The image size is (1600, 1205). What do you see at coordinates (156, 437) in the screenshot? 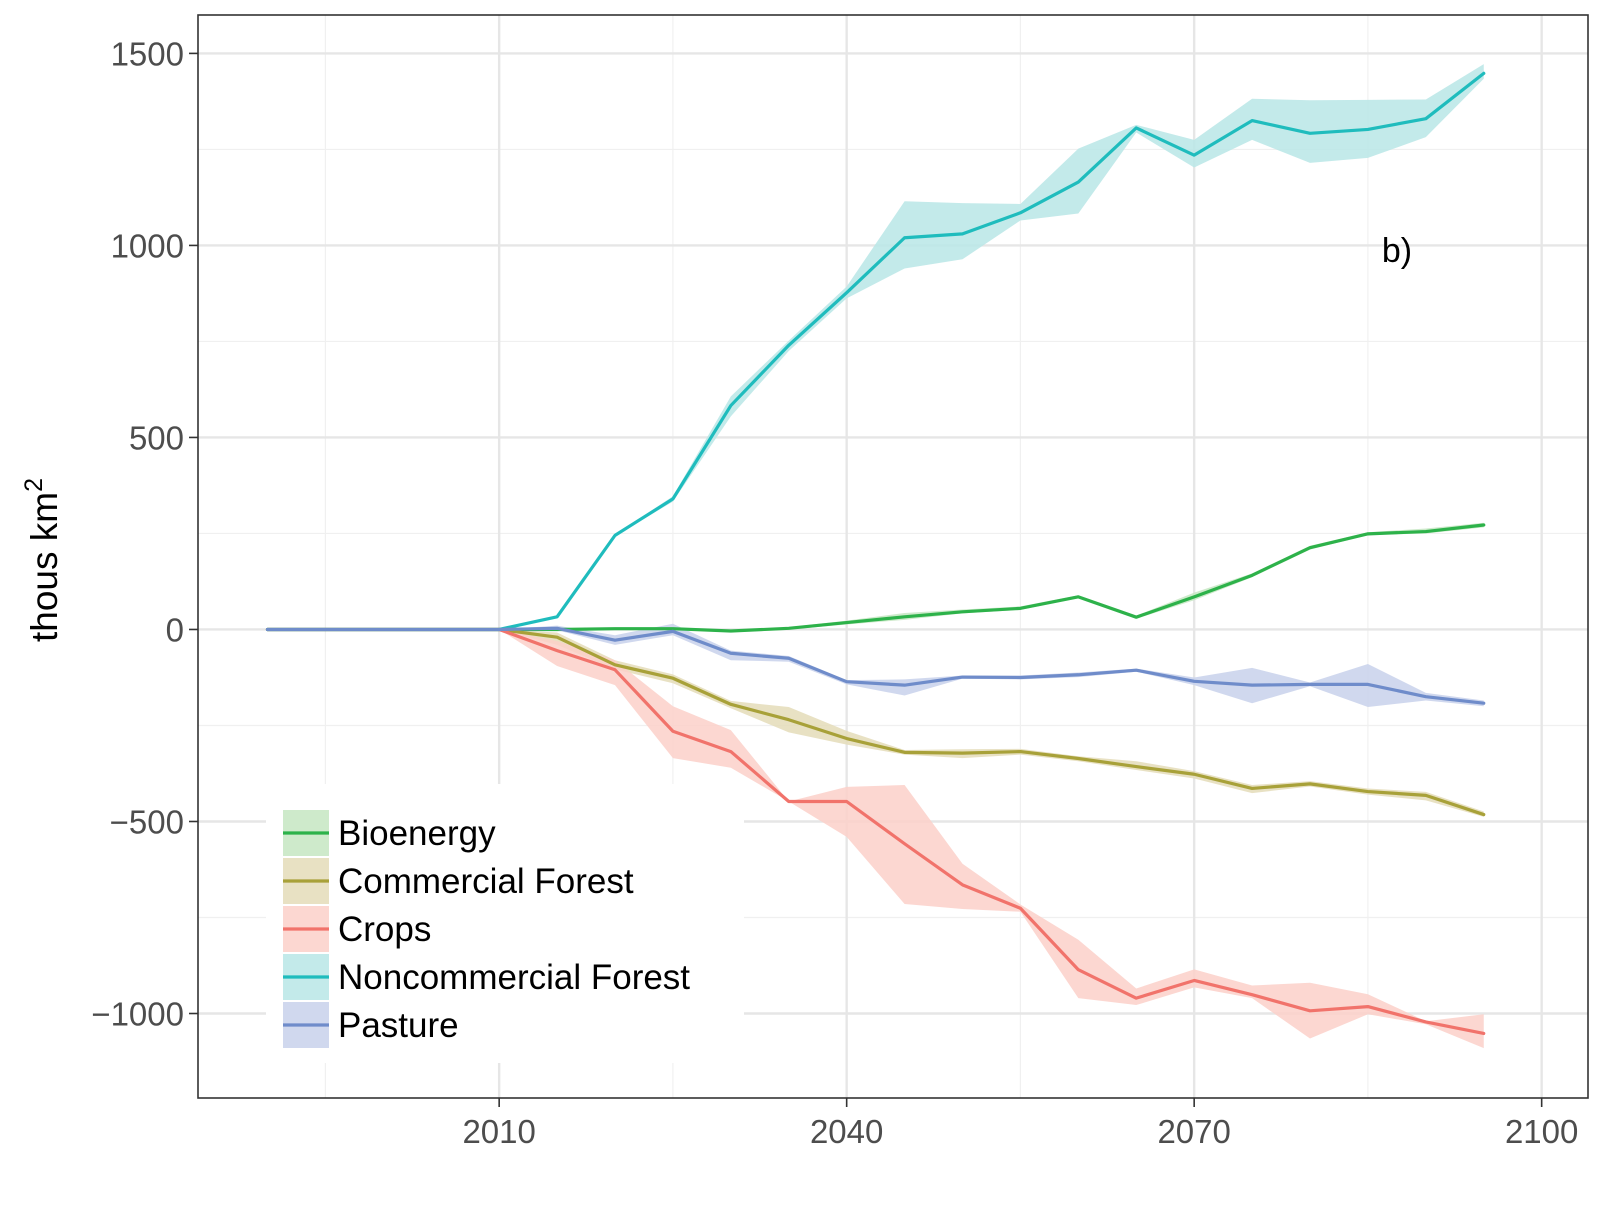
I see `y-tick-label: 500` at bounding box center [156, 437].